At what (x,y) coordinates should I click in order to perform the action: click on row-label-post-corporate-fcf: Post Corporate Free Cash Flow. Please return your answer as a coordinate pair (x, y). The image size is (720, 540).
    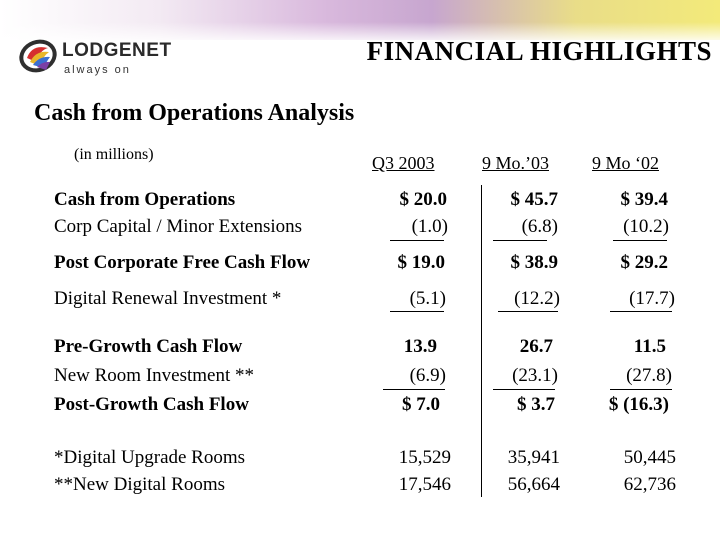
    Looking at the image, I should click on (182, 262).